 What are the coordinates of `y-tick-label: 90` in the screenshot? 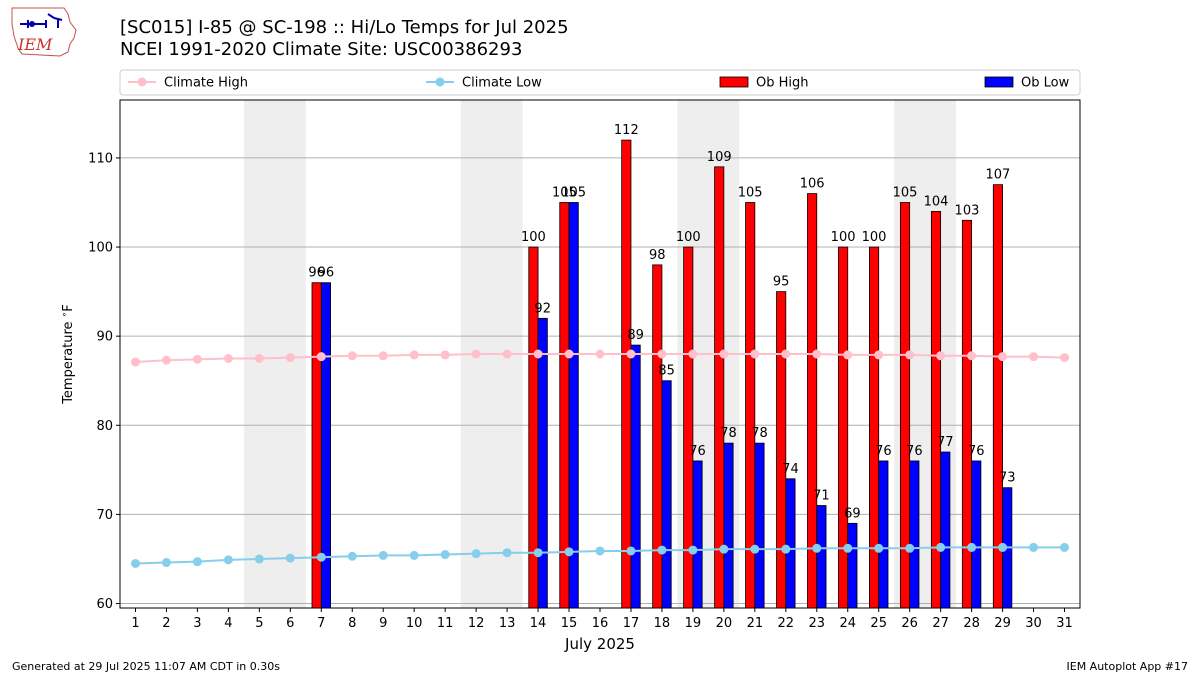 It's located at (104, 337).